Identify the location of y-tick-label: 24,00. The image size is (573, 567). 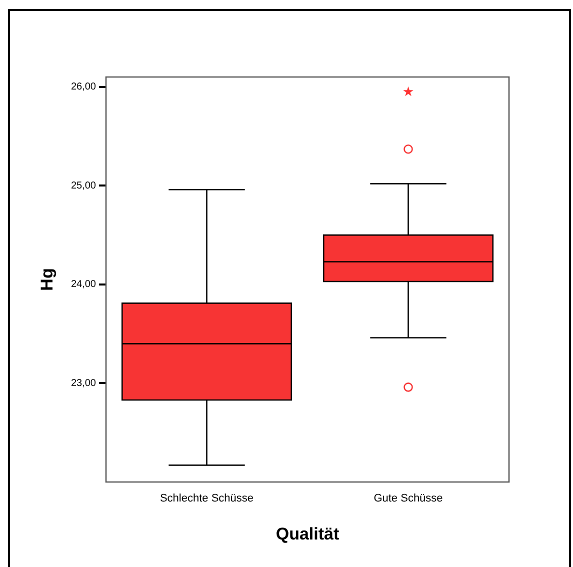
(83, 284).